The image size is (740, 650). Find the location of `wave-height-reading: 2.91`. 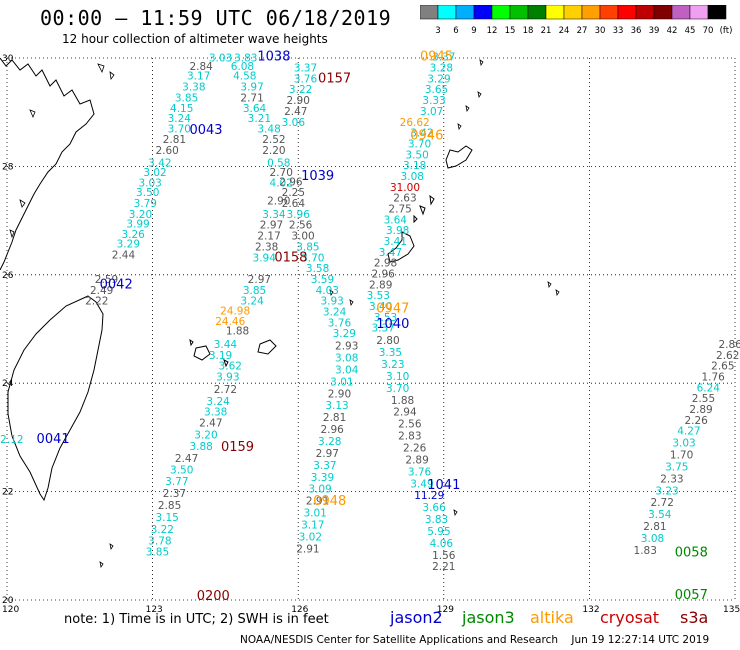

wave-height-reading: 2.91 is located at coordinates (317, 502).